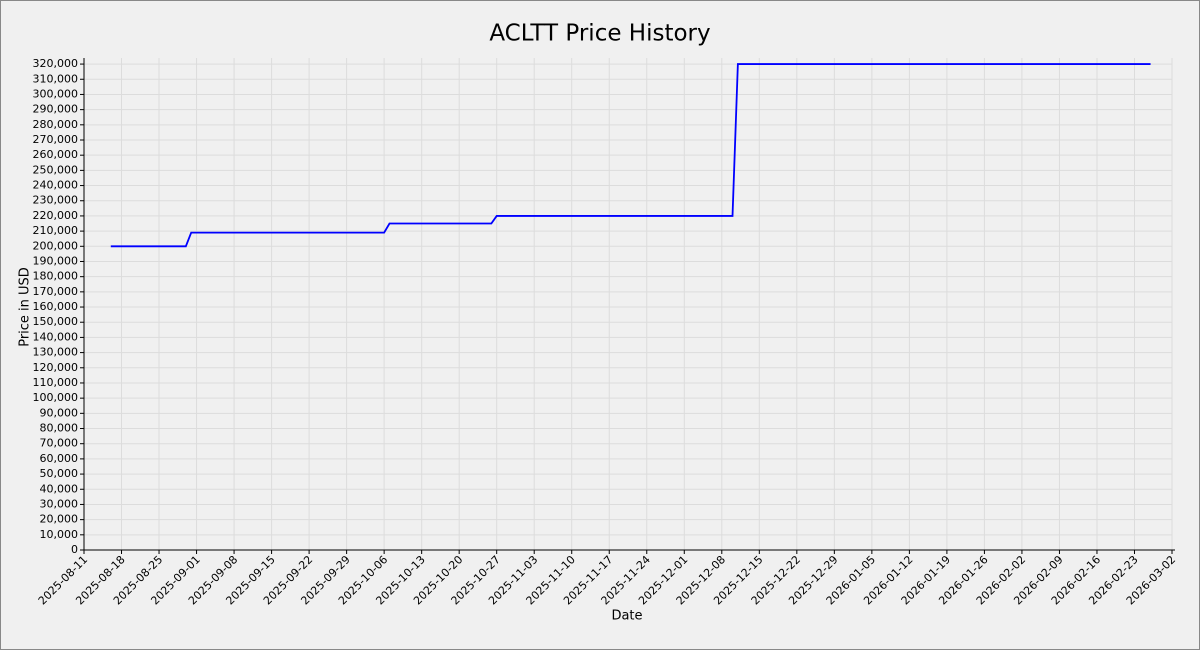  Describe the element at coordinates (56, 336) in the screenshot. I see `y-tick-label: 140,000` at that location.